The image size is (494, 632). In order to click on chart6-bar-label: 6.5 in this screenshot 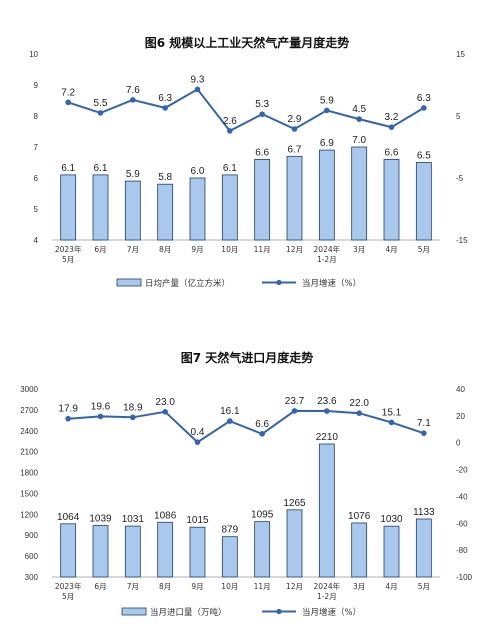, I will do `click(424, 156)`.